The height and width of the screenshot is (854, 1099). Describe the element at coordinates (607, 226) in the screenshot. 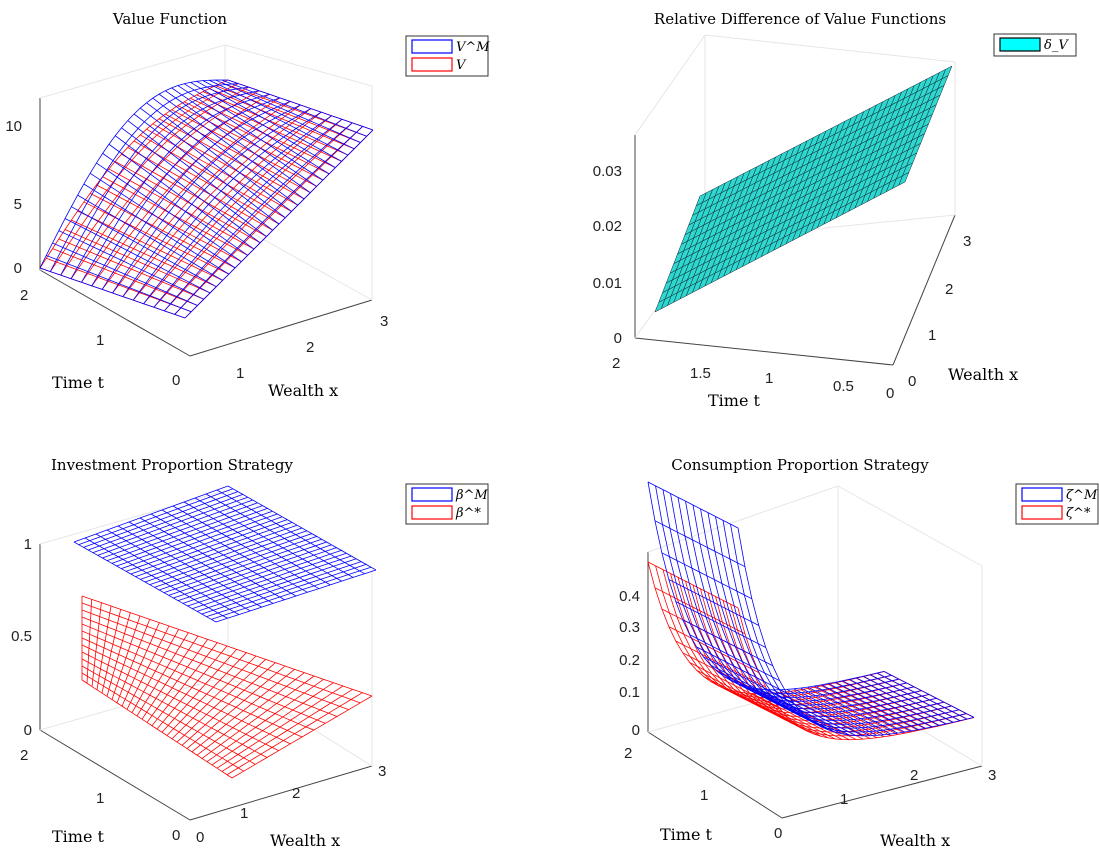

I see `z-tick-label: 0.02` at that location.